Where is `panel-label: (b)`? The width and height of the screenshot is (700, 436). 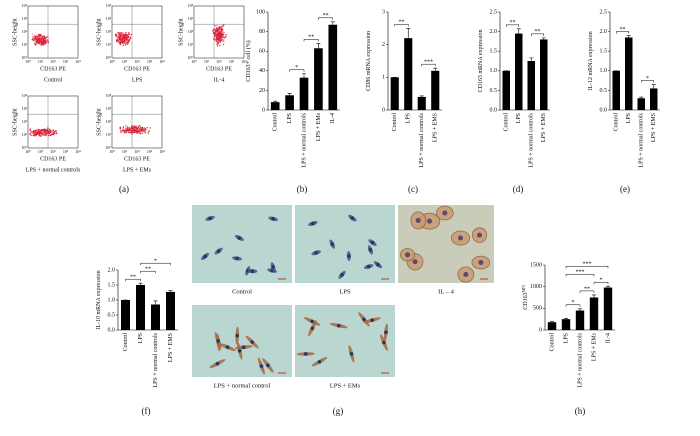
panel-label: (b) is located at coordinates (302, 189).